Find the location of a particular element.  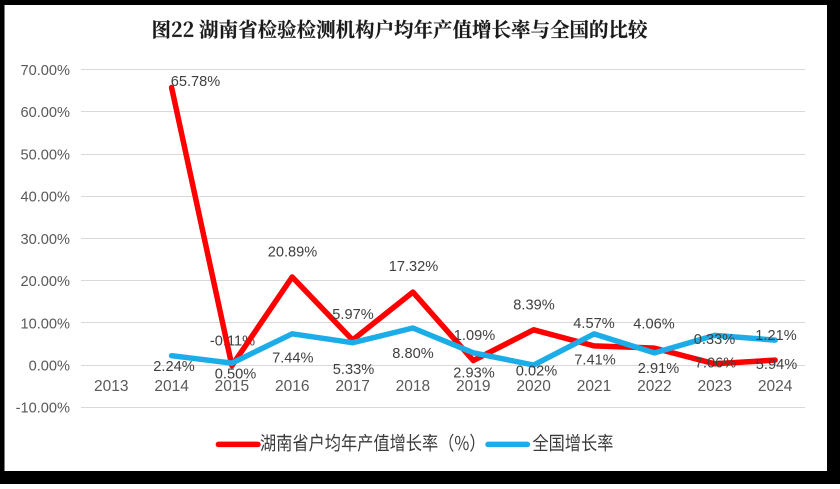

svg-text: 7.06% is located at coordinates (715, 364).